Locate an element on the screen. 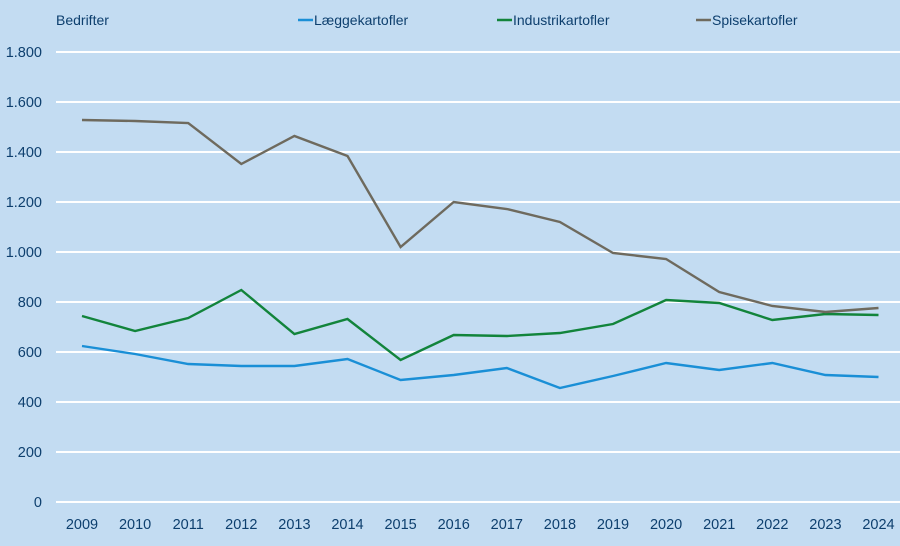 The image size is (900, 546). y-tick-label: 1.800 is located at coordinates (24, 53).